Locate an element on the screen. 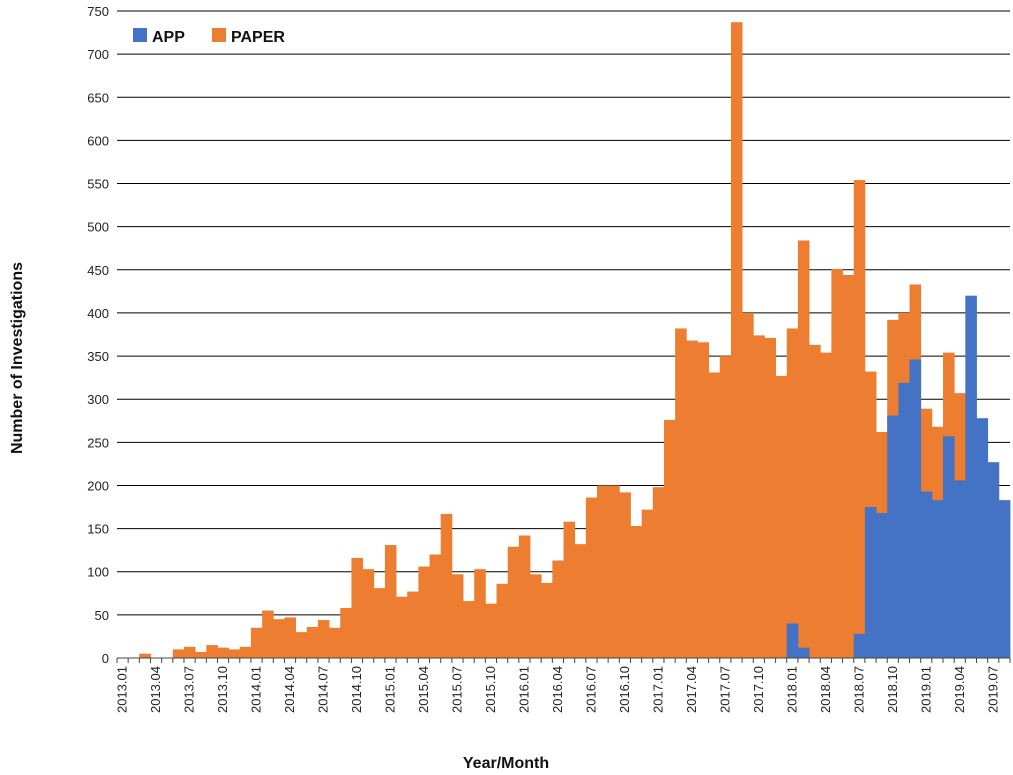  app-series-bars is located at coordinates (898, 476).